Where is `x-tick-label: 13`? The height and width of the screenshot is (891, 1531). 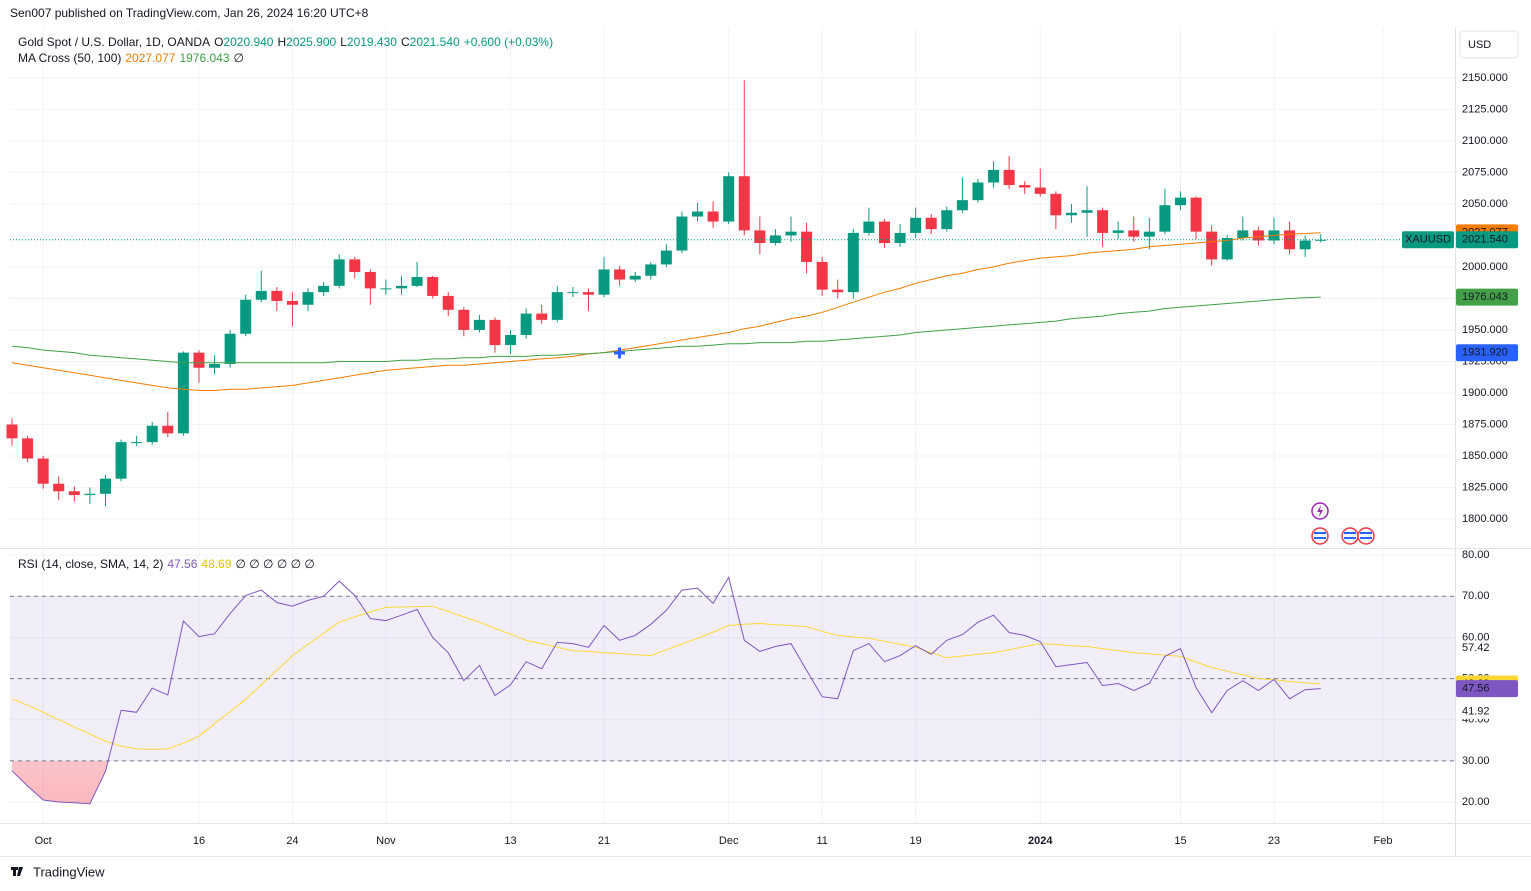 x-tick-label: 13 is located at coordinates (510, 841).